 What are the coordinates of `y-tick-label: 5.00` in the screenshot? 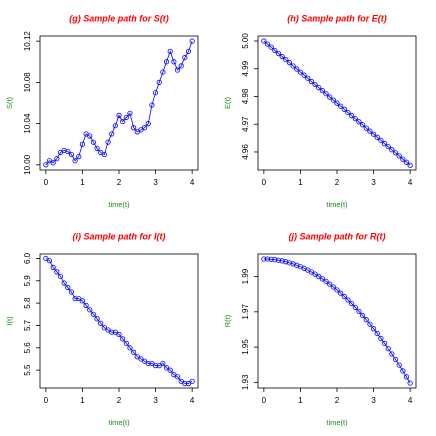 It's located at (245, 41).